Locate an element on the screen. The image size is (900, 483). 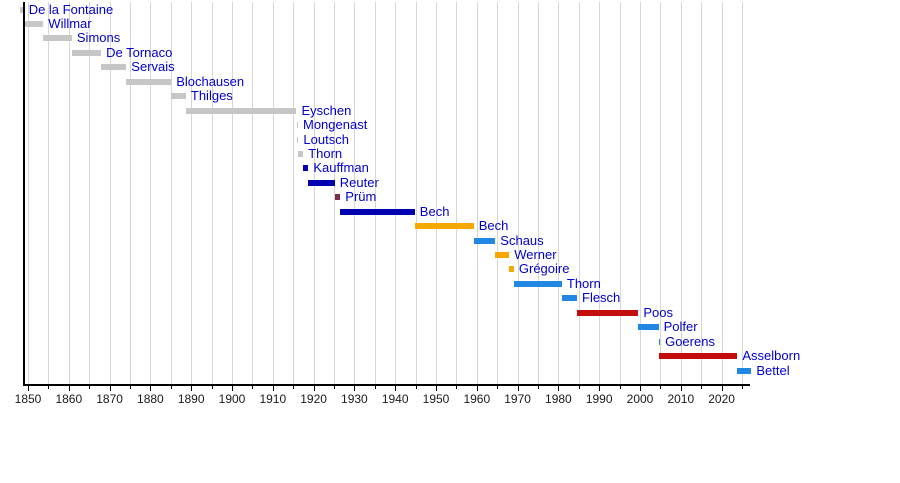
major-tick-1900 is located at coordinates (232, 388).